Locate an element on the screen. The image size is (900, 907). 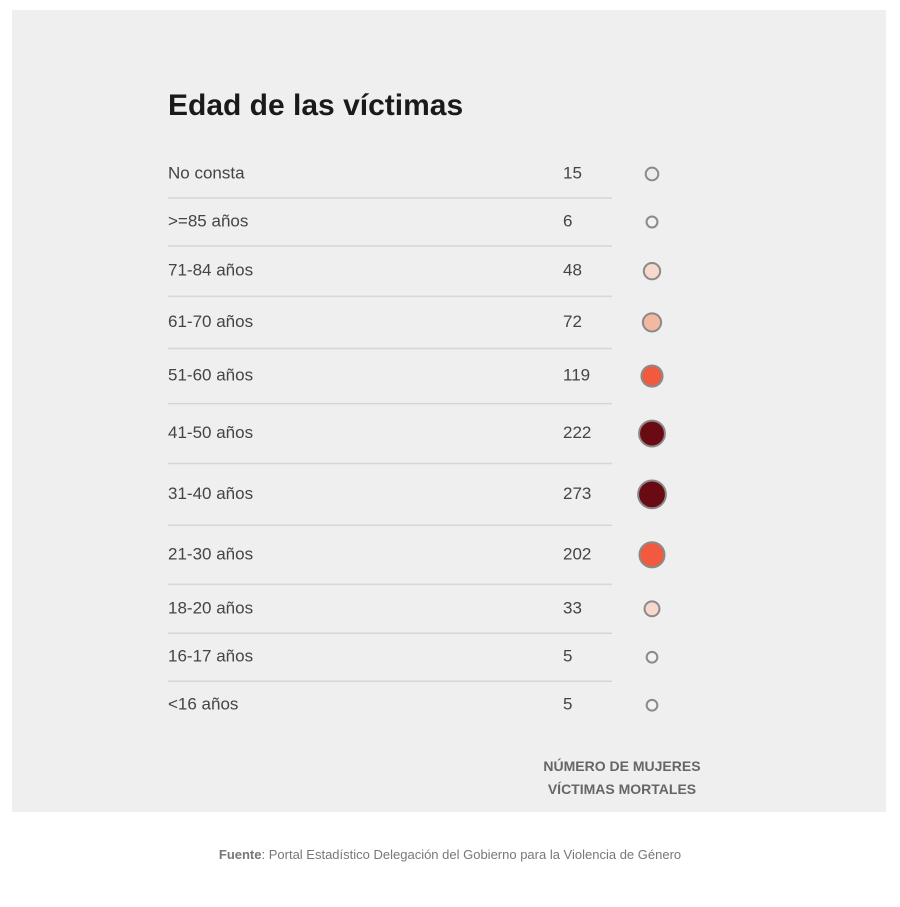
row-value: 33 is located at coordinates (572, 607).